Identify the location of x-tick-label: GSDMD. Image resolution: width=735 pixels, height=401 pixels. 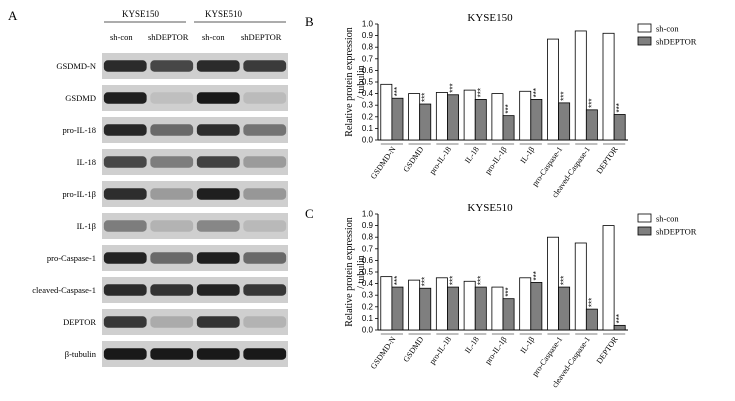
(413, 159).